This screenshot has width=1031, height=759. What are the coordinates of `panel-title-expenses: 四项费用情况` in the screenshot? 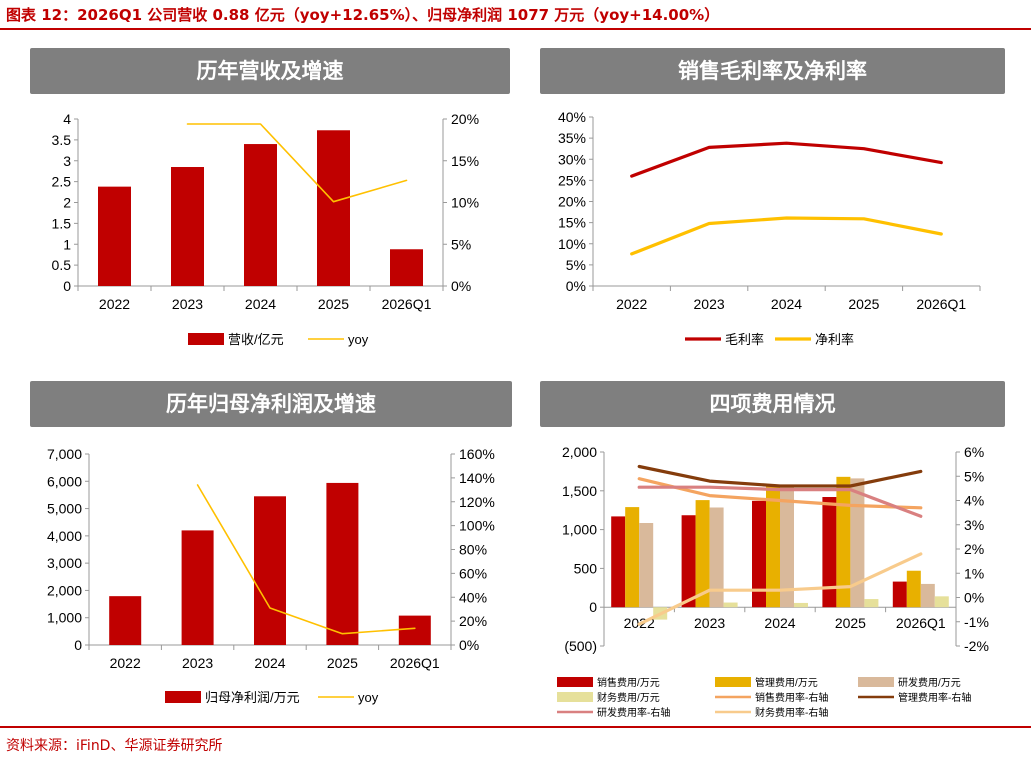 It's located at (772, 404).